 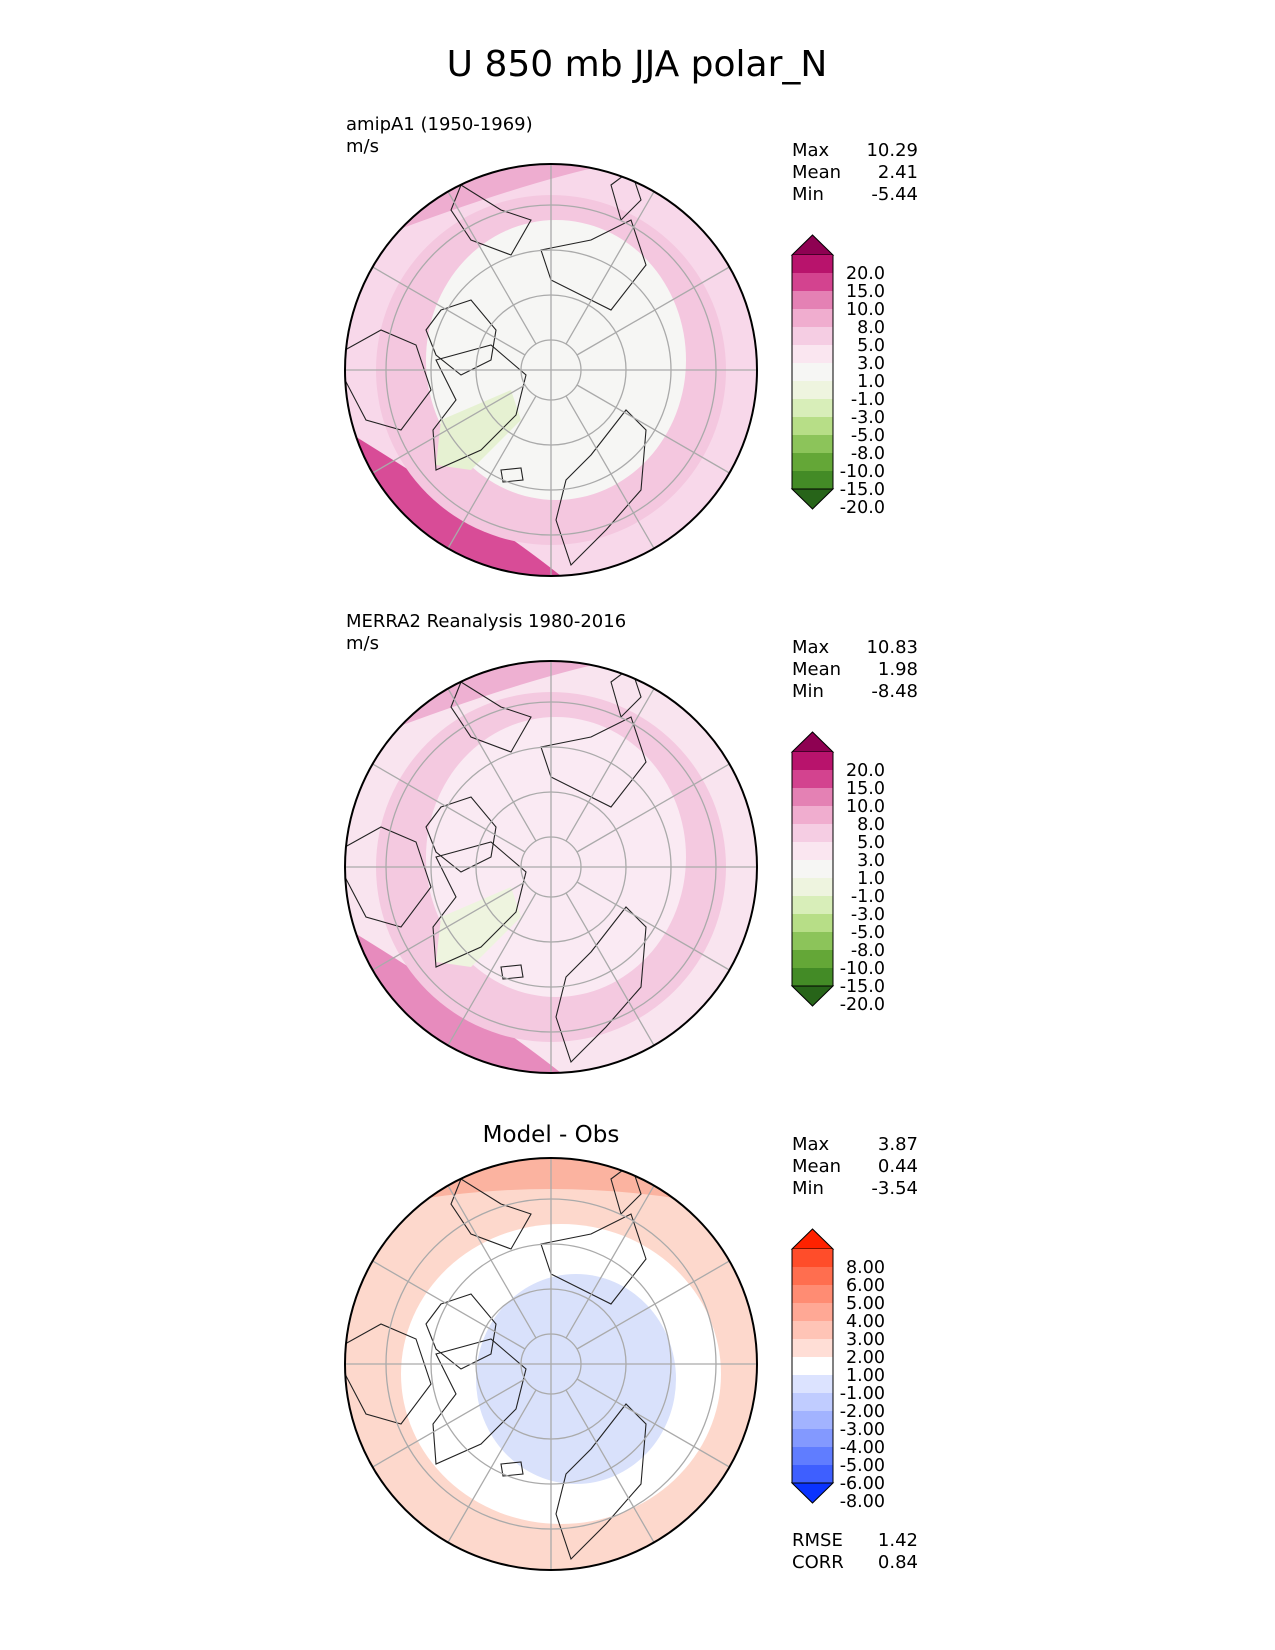 What do you see at coordinates (862, 508) in the screenshot?
I see `colorbar-tick-label: -20.0` at bounding box center [862, 508].